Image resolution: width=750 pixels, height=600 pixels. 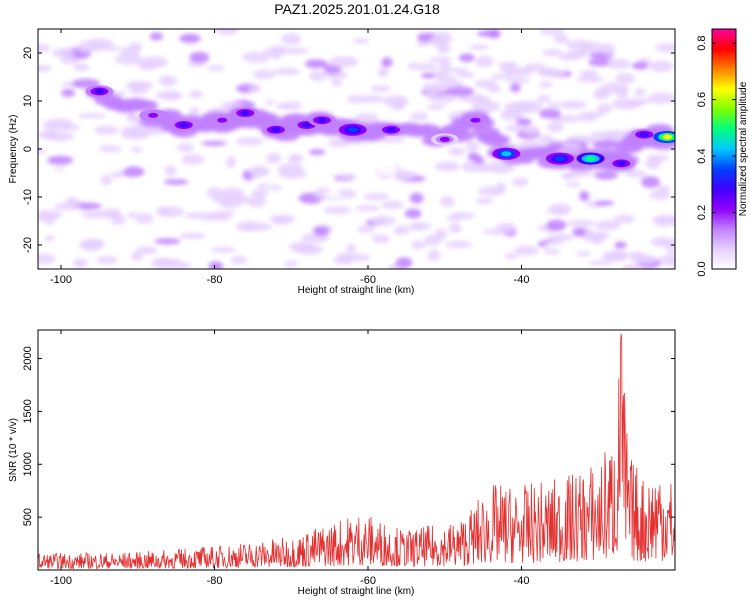 What do you see at coordinates (28, 358) in the screenshot?
I see `y-tick-label: 2000` at bounding box center [28, 358].